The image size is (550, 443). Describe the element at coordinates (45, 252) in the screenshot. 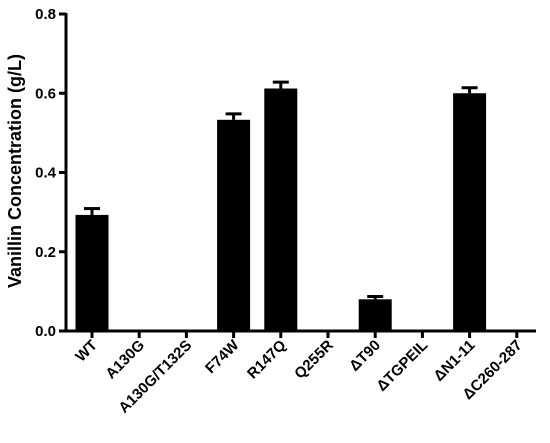

I see `y-tick-label: 0.2` at that location.